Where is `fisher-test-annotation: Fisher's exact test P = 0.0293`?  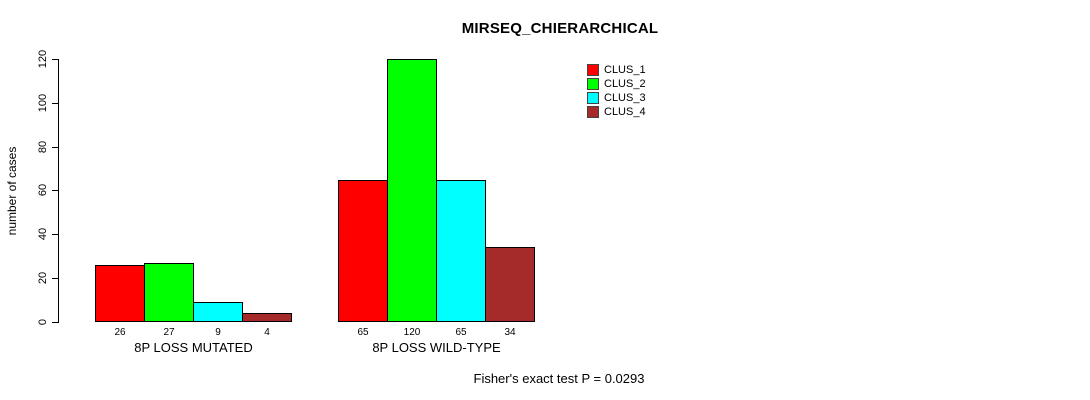 fisher-test-annotation: Fisher's exact test P = 0.0293 is located at coordinates (559, 378).